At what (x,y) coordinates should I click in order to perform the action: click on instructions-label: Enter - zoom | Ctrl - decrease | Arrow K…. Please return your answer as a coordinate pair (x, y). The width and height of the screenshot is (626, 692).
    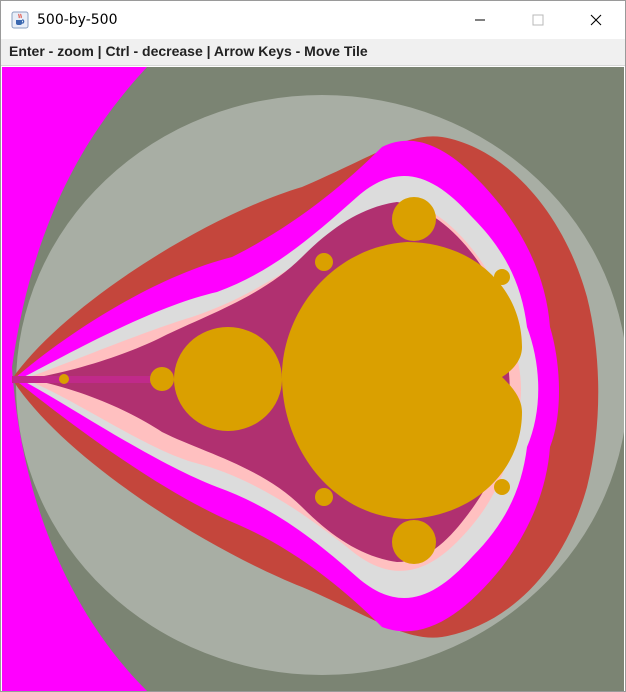
    Looking at the image, I should click on (188, 51).